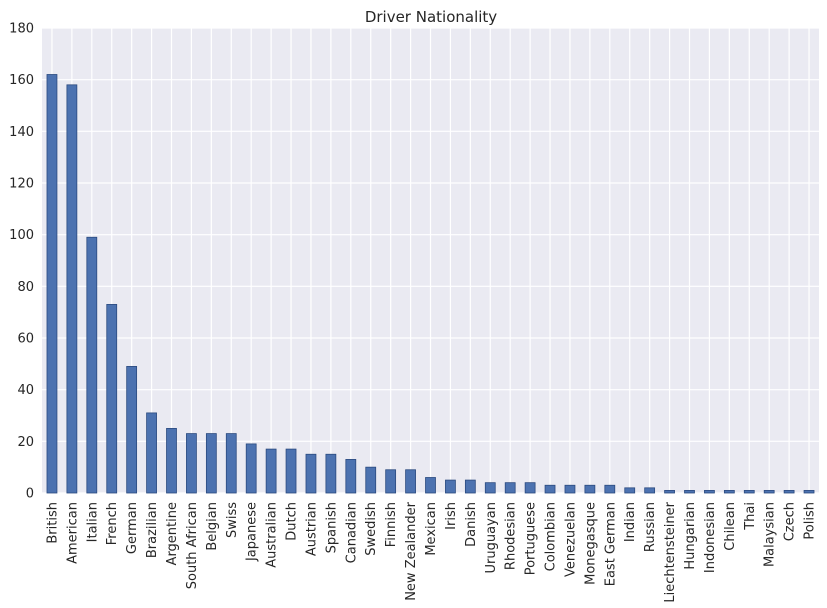  I want to click on bar-colombian, so click(550, 489).